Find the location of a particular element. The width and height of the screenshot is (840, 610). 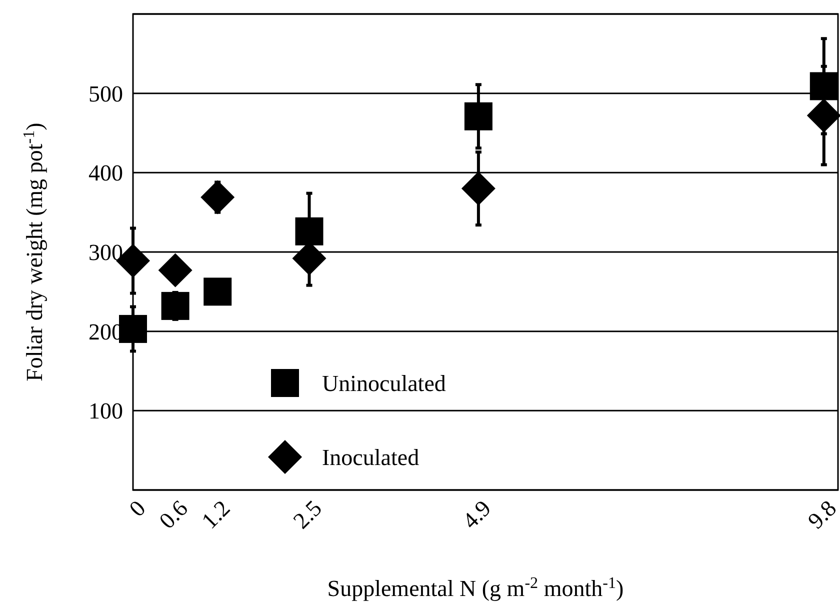

x-tick-label: 2.5 is located at coordinates (307, 515).